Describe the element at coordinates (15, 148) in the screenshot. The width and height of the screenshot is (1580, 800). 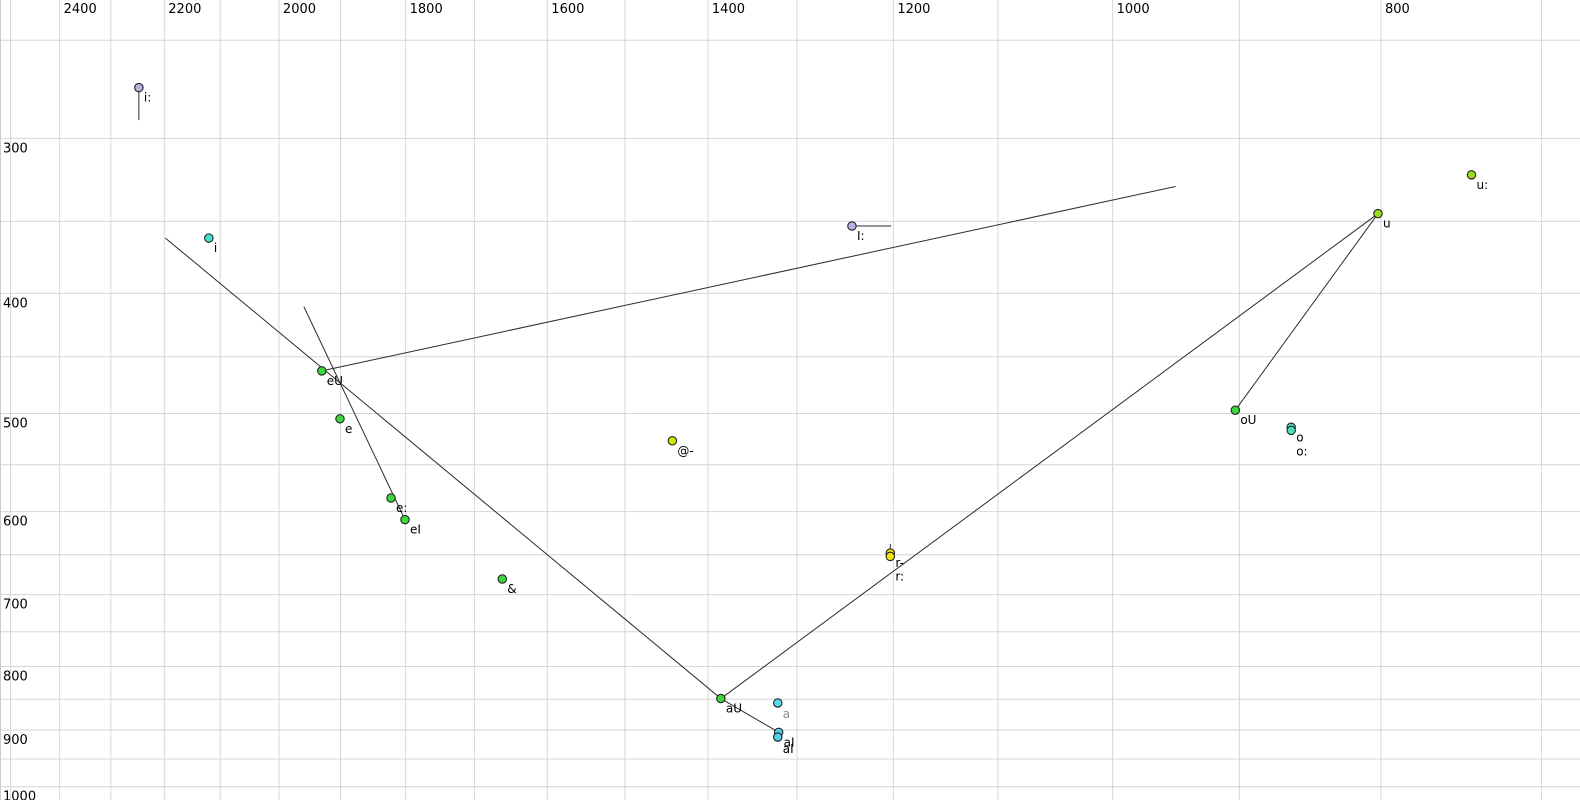
I see `y-axis-tick-label-300: 300` at that location.